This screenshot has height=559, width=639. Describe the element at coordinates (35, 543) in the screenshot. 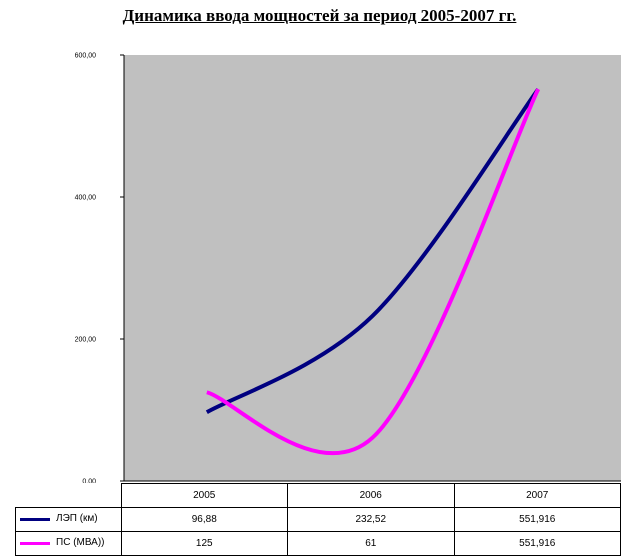

I see `legend-swatch-ps` at that location.